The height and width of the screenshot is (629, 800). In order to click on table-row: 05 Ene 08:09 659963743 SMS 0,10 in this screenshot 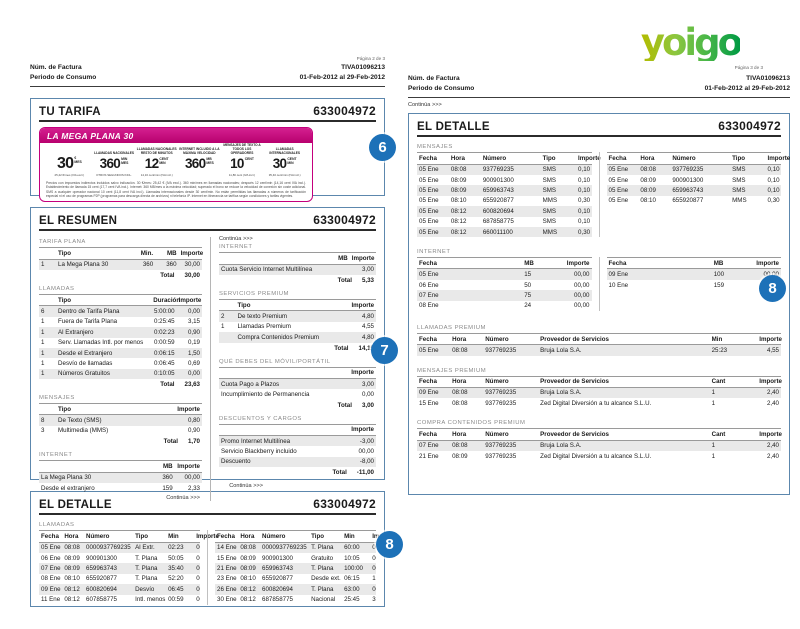, I will do `click(693, 190)`.